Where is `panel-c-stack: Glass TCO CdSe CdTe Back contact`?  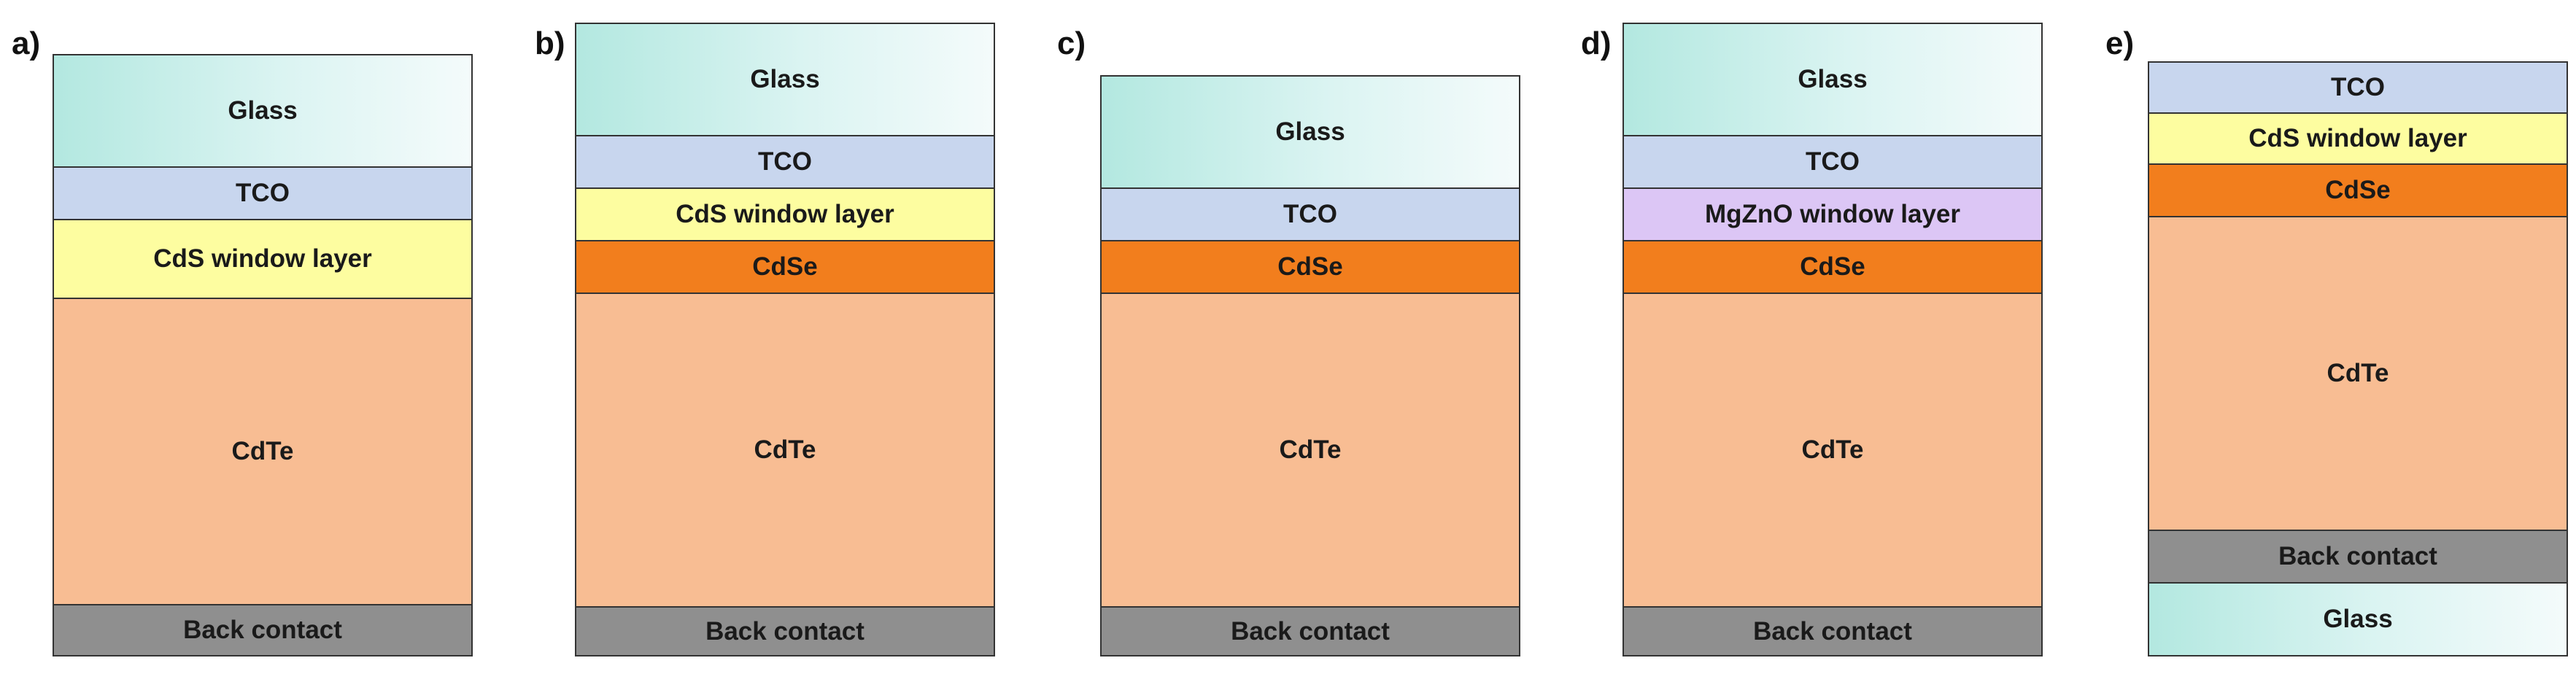 panel-c-stack: Glass TCO CdSe CdTe Back contact is located at coordinates (1310, 366).